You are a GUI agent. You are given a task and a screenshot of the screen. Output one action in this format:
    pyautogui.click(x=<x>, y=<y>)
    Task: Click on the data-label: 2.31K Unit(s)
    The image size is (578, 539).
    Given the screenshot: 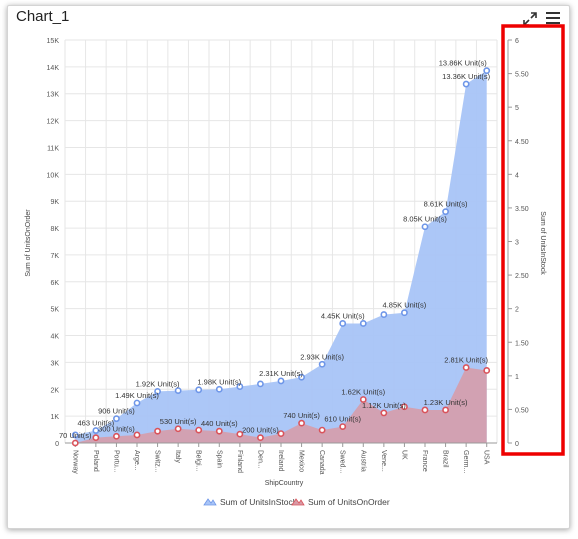 What is the action you would take?
    pyautogui.click(x=281, y=373)
    